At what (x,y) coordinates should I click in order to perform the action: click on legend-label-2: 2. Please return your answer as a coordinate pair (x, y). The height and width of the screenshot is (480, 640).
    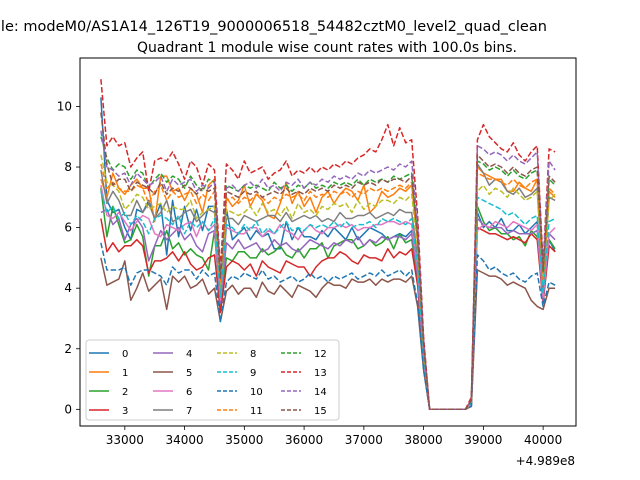
    Looking at the image, I should click on (125, 392).